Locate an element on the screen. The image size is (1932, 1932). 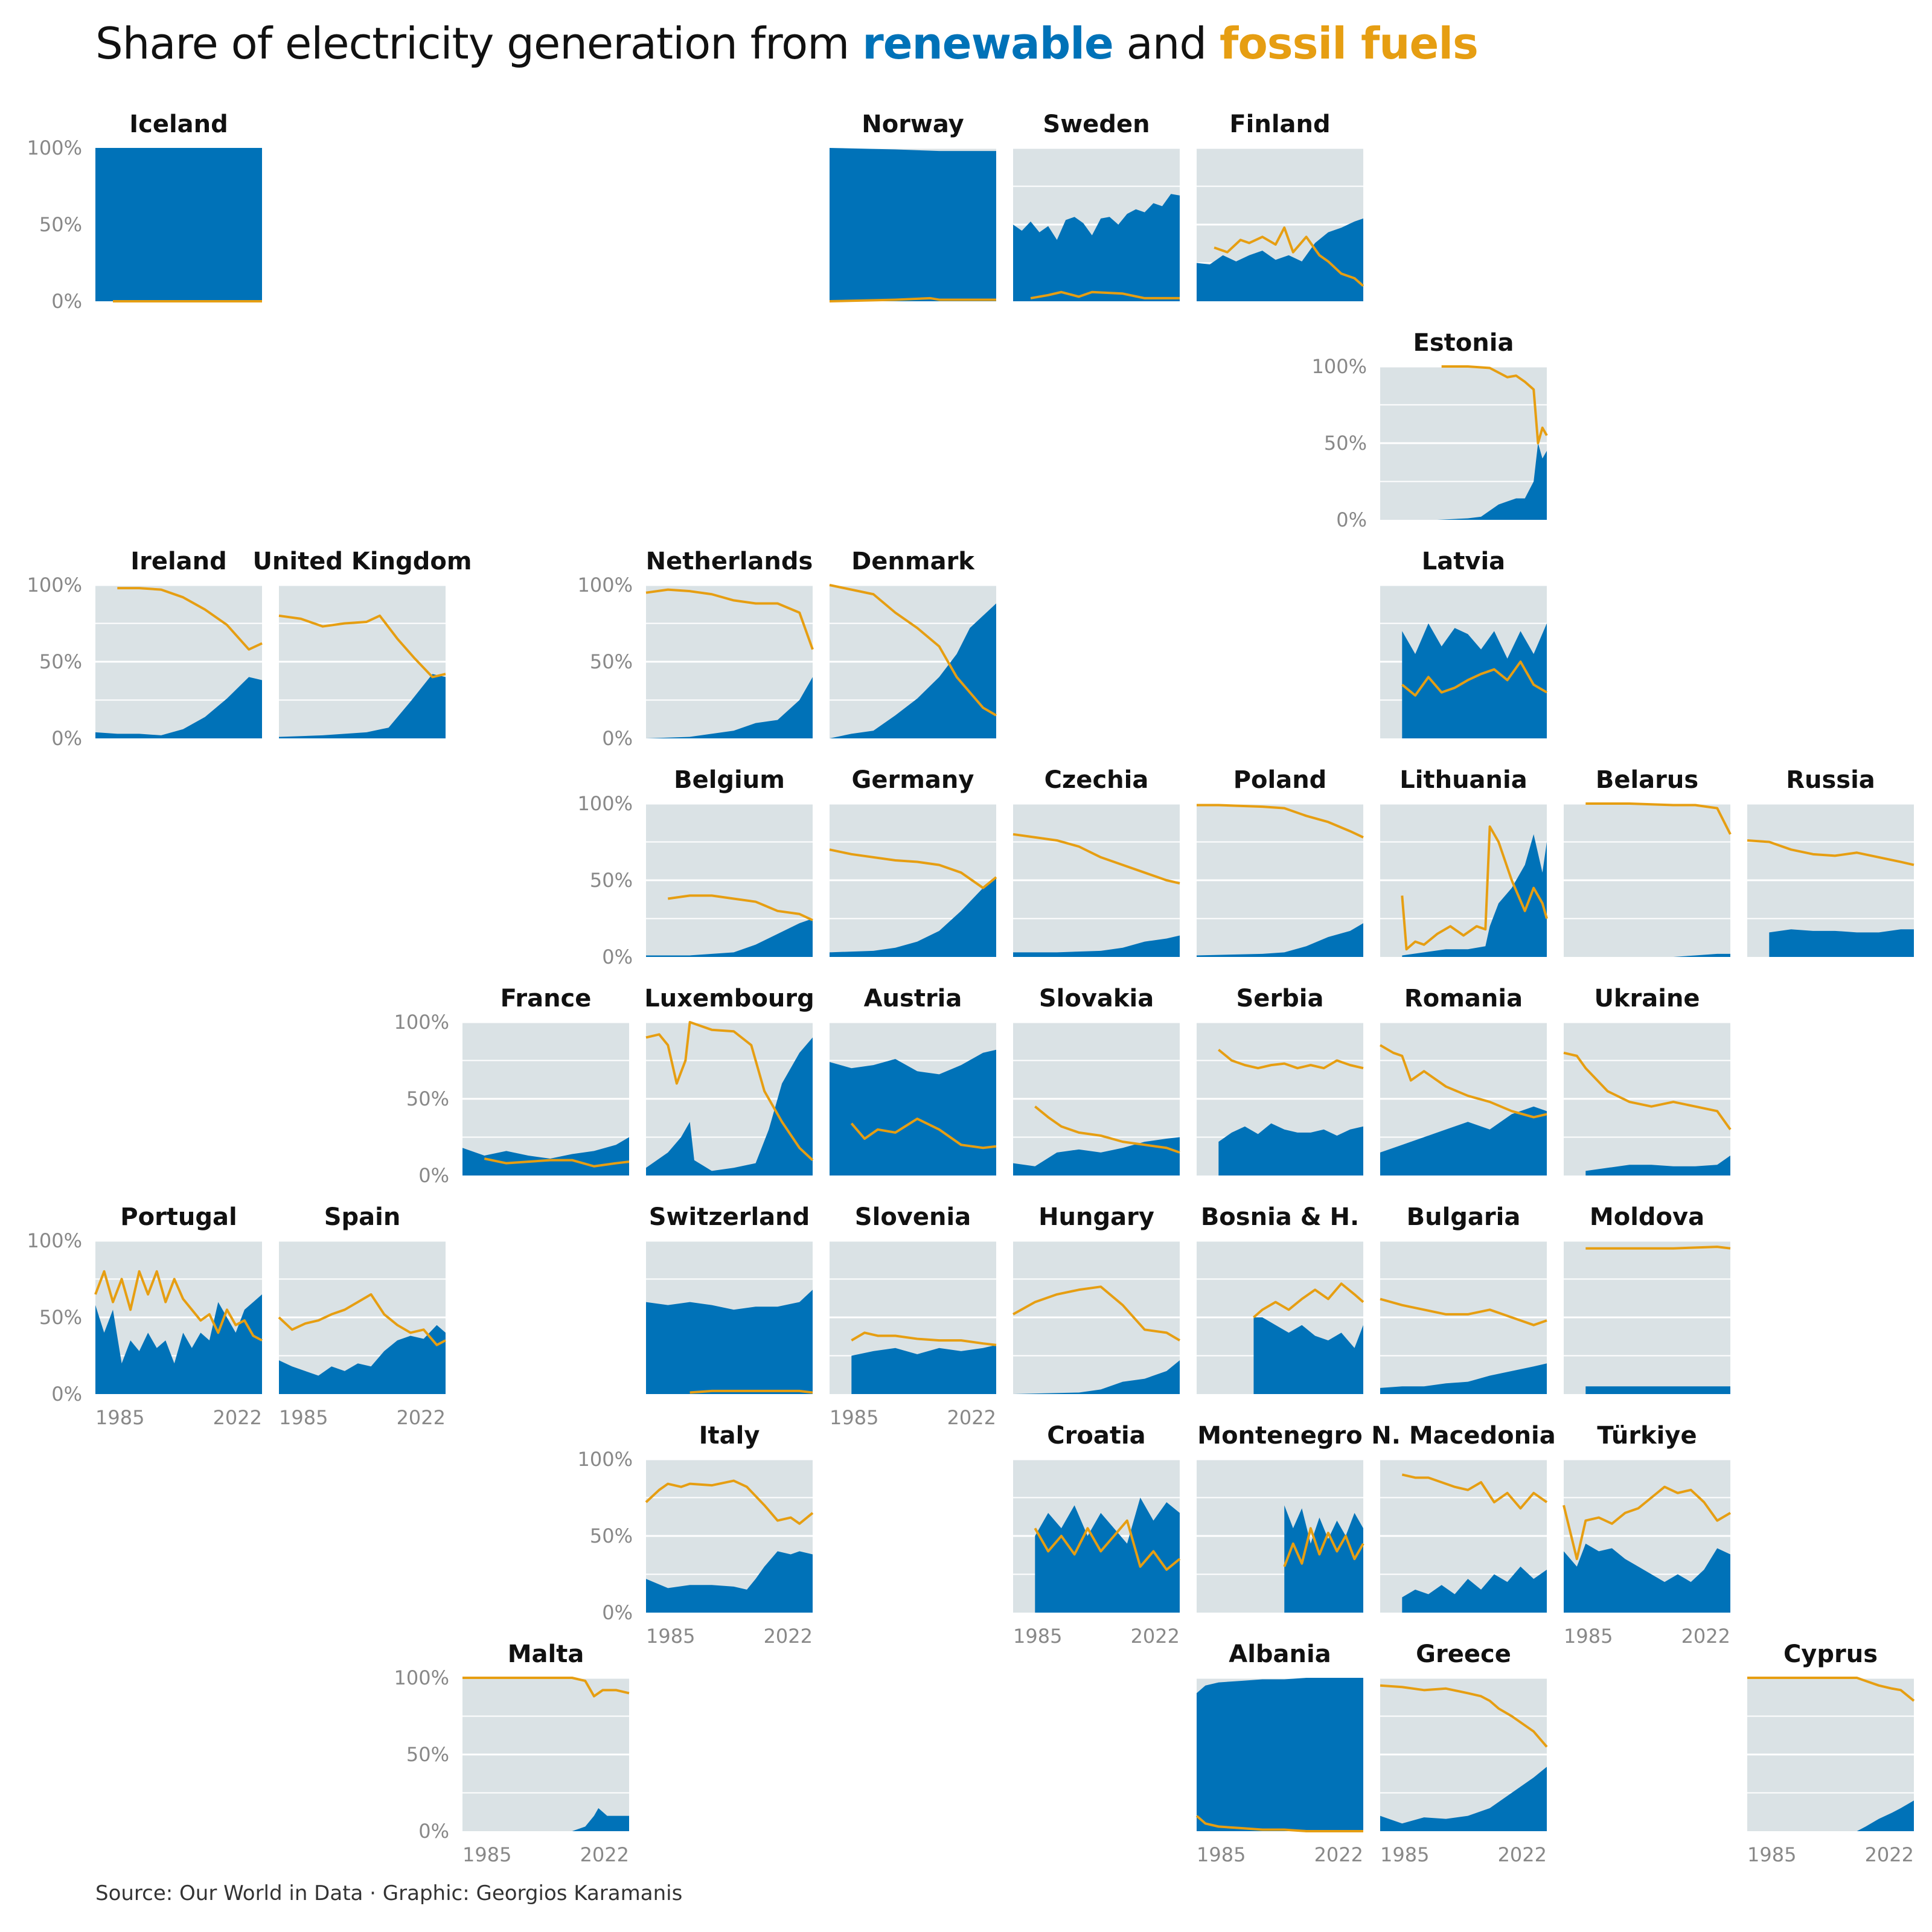
panel-sweden: Sweden is located at coordinates (1096, 206).